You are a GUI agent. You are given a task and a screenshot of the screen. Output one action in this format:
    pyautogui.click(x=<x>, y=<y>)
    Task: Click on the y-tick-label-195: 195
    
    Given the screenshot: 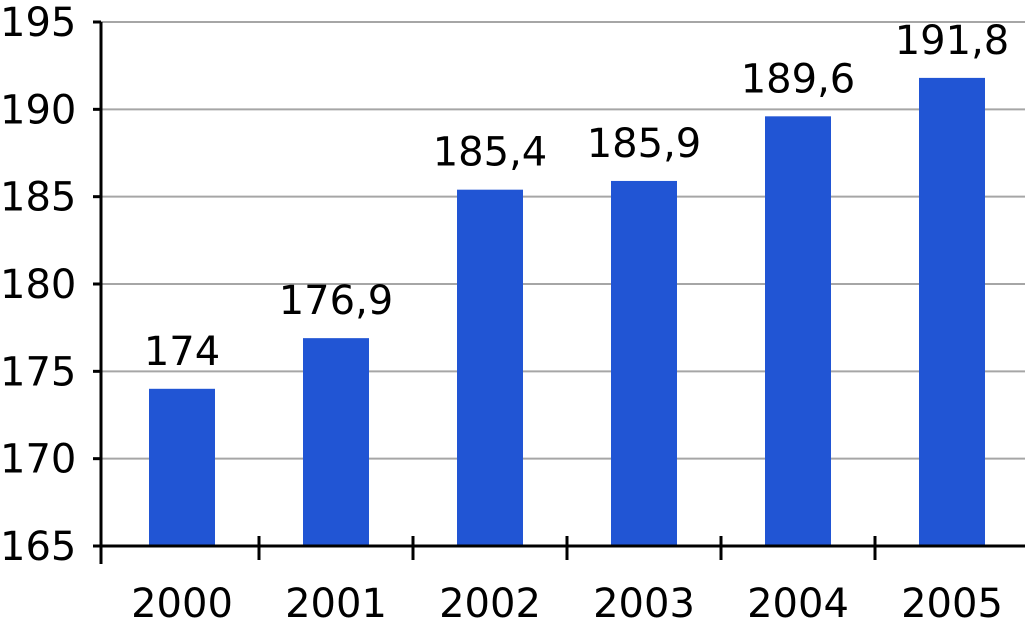 What is the action you would take?
    pyautogui.click(x=38, y=23)
    